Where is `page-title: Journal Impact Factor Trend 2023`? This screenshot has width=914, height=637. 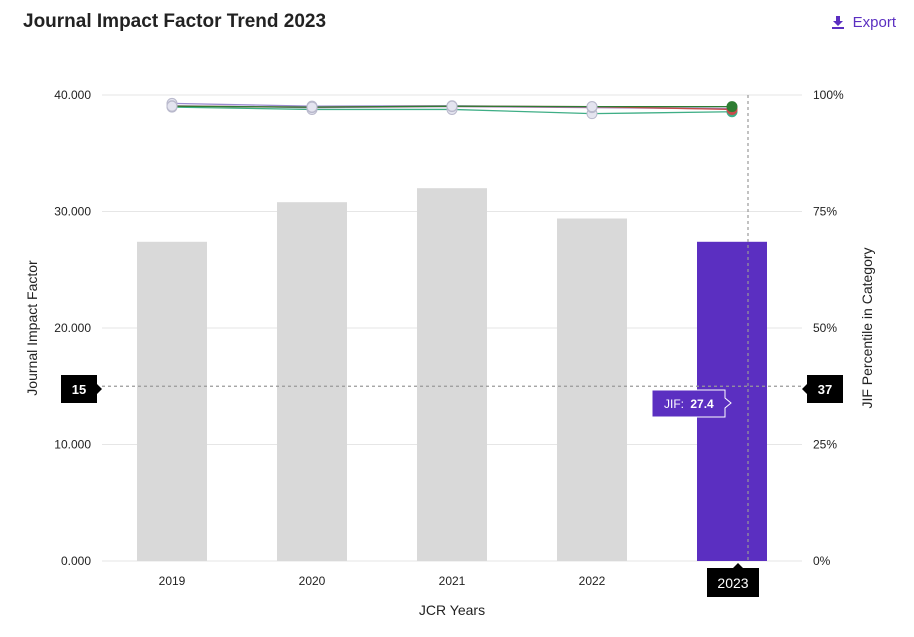 page-title: Journal Impact Factor Trend 2023 is located at coordinates (175, 21).